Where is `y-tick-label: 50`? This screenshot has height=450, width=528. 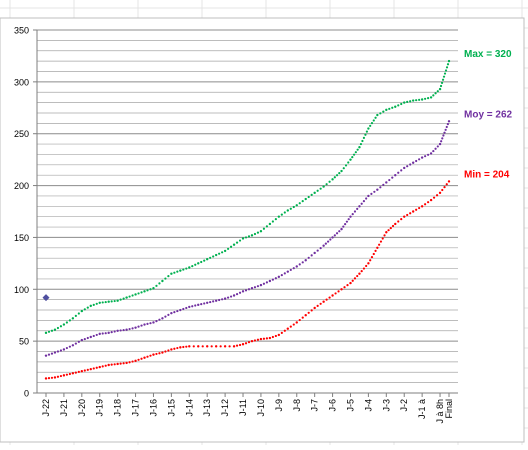 y-tick-label: 50 is located at coordinates (24, 342).